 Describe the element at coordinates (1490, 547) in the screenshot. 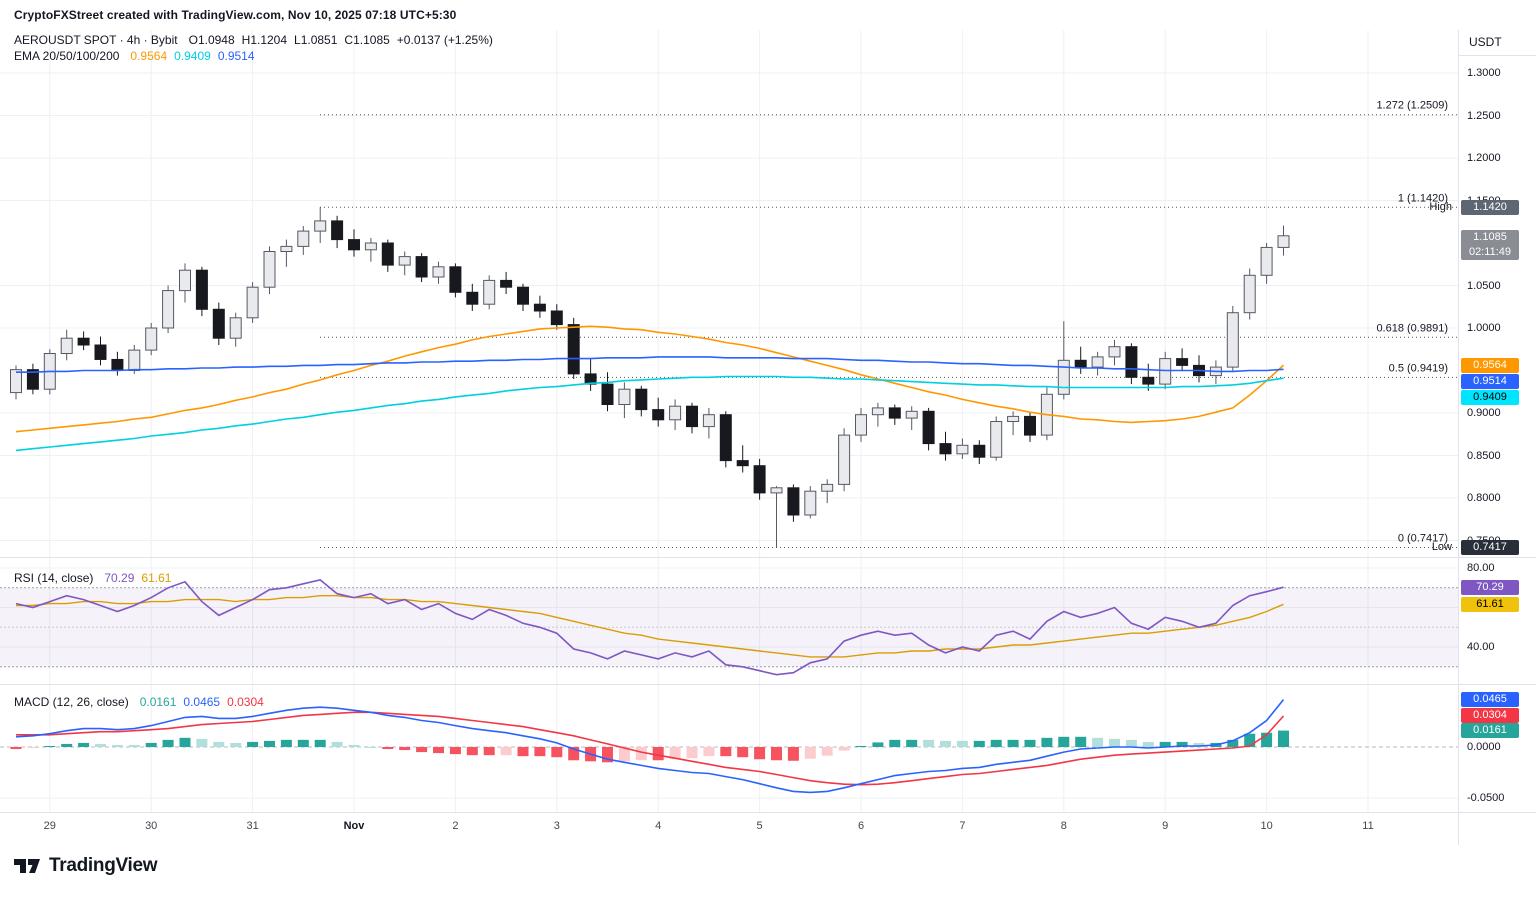

I see `low-price-badge: 0.7417` at that location.